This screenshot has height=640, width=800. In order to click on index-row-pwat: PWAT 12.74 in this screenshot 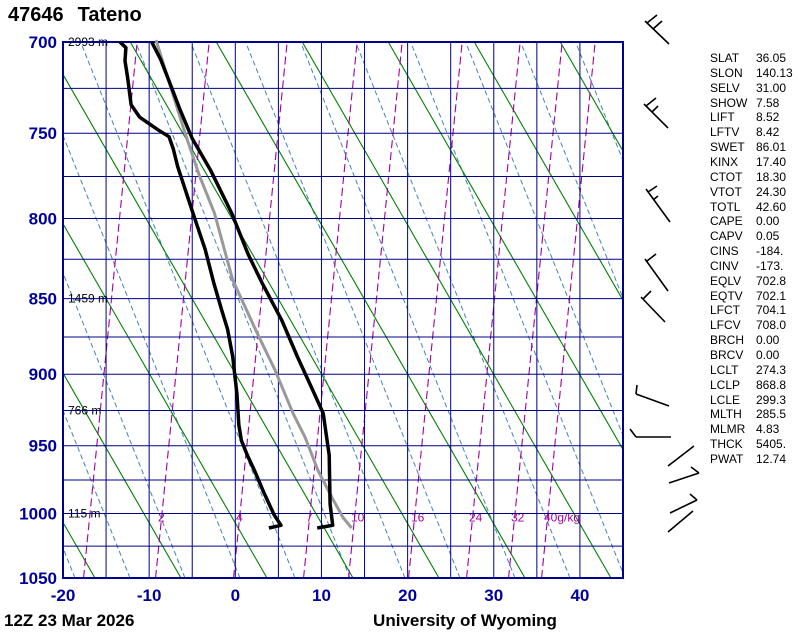, I will do `click(748, 459)`.